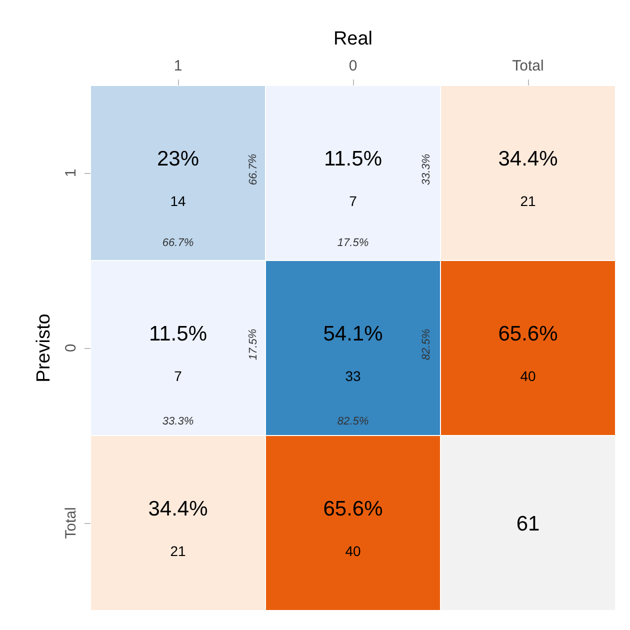  What do you see at coordinates (44, 348) in the screenshot?
I see `y-axis-title: Previsto` at bounding box center [44, 348].